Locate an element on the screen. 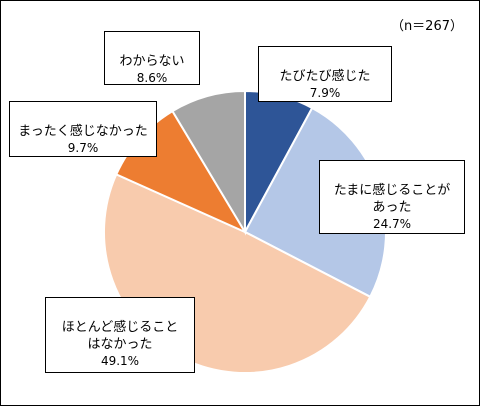 This screenshot has height=406, width=480. slice-label-never-text: まったく感じなかった is located at coordinates (83, 131).